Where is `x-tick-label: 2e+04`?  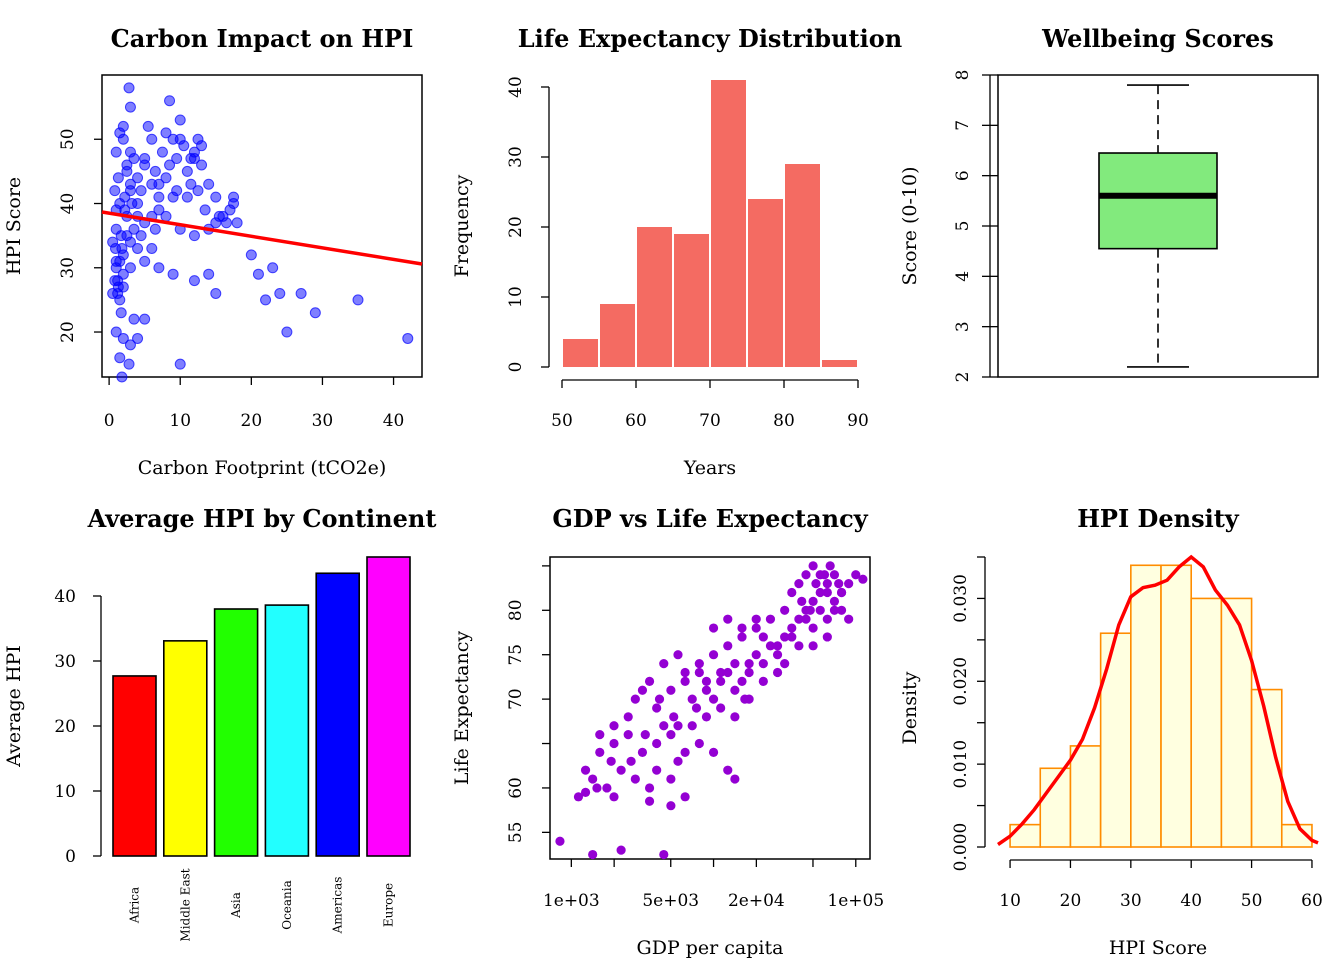 x-tick-label: 2e+04 is located at coordinates (756, 901).